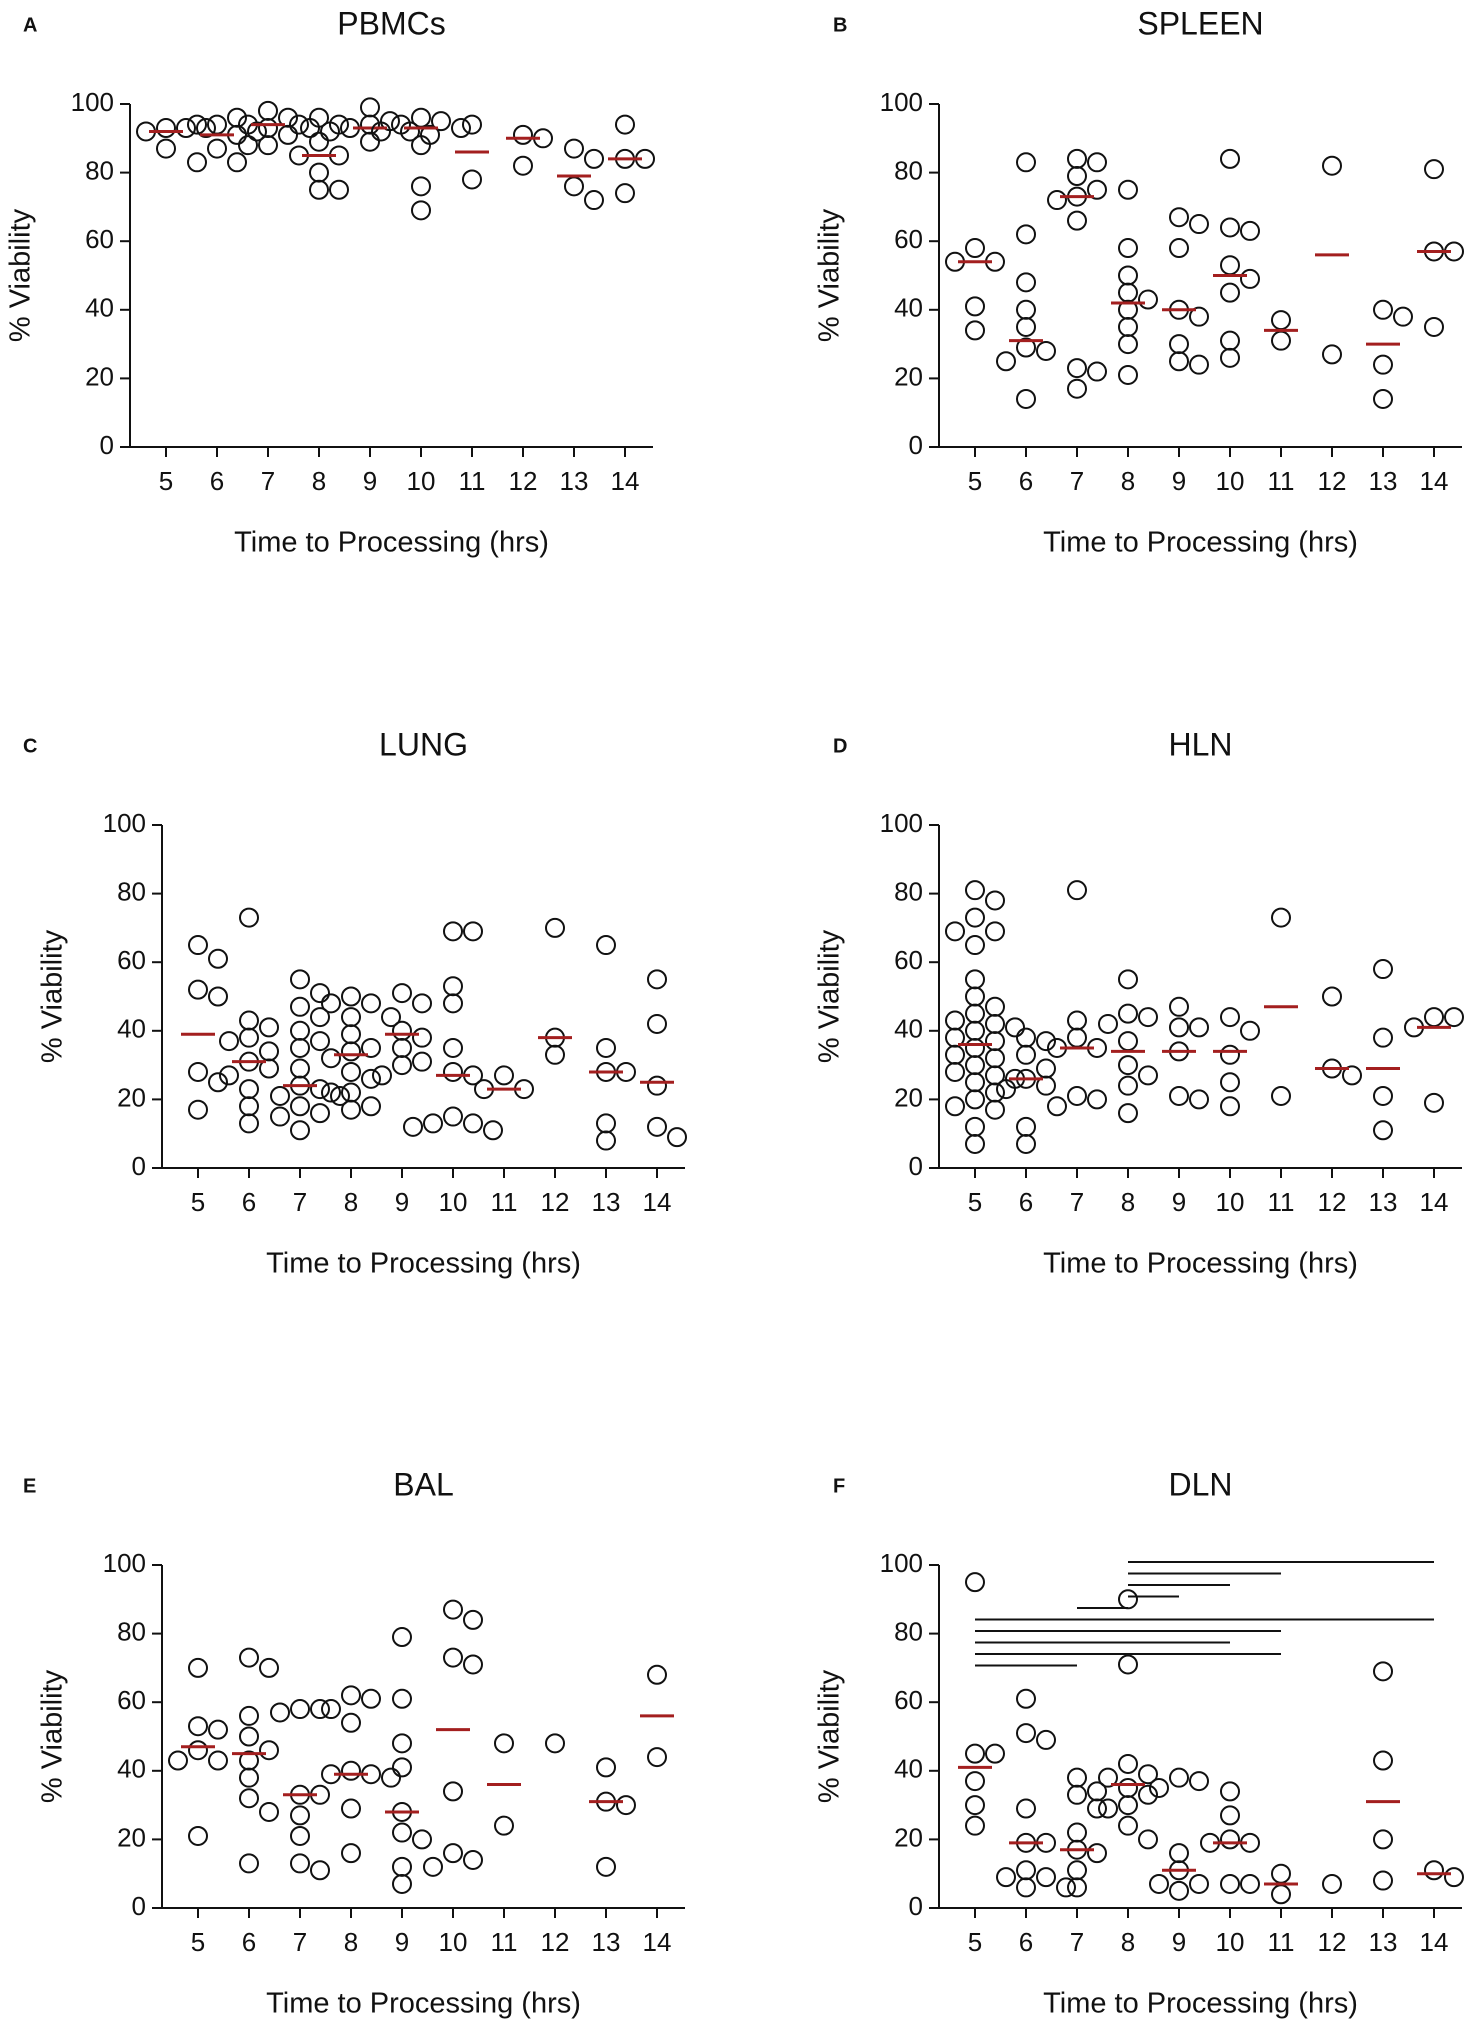 This screenshot has height=2041, width=1476. What do you see at coordinates (975, 1202) in the screenshot?
I see `x-tick-label: 5` at bounding box center [975, 1202].